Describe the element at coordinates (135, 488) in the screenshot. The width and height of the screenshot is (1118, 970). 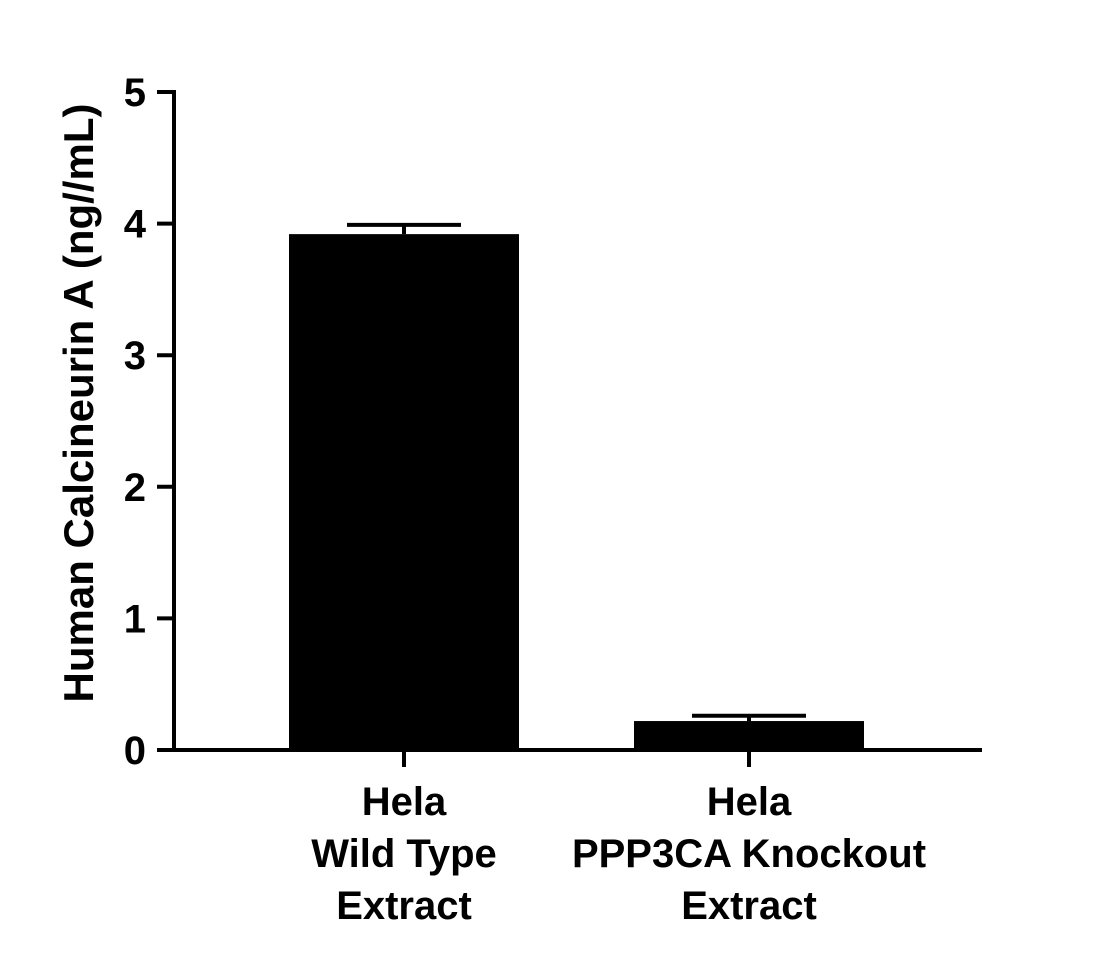
I see `y-tick-label: 2` at that location.